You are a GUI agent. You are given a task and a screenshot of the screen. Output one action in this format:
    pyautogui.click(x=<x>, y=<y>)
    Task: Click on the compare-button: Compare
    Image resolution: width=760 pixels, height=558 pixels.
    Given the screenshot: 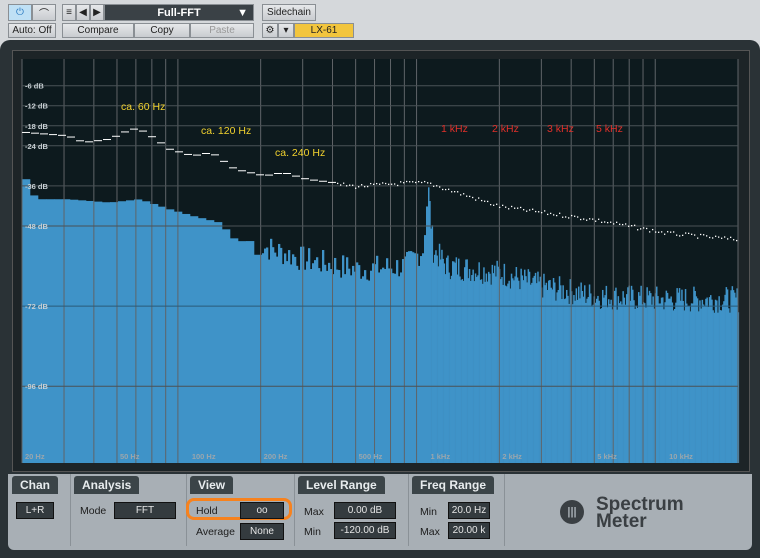 What is the action you would take?
    pyautogui.click(x=98, y=30)
    